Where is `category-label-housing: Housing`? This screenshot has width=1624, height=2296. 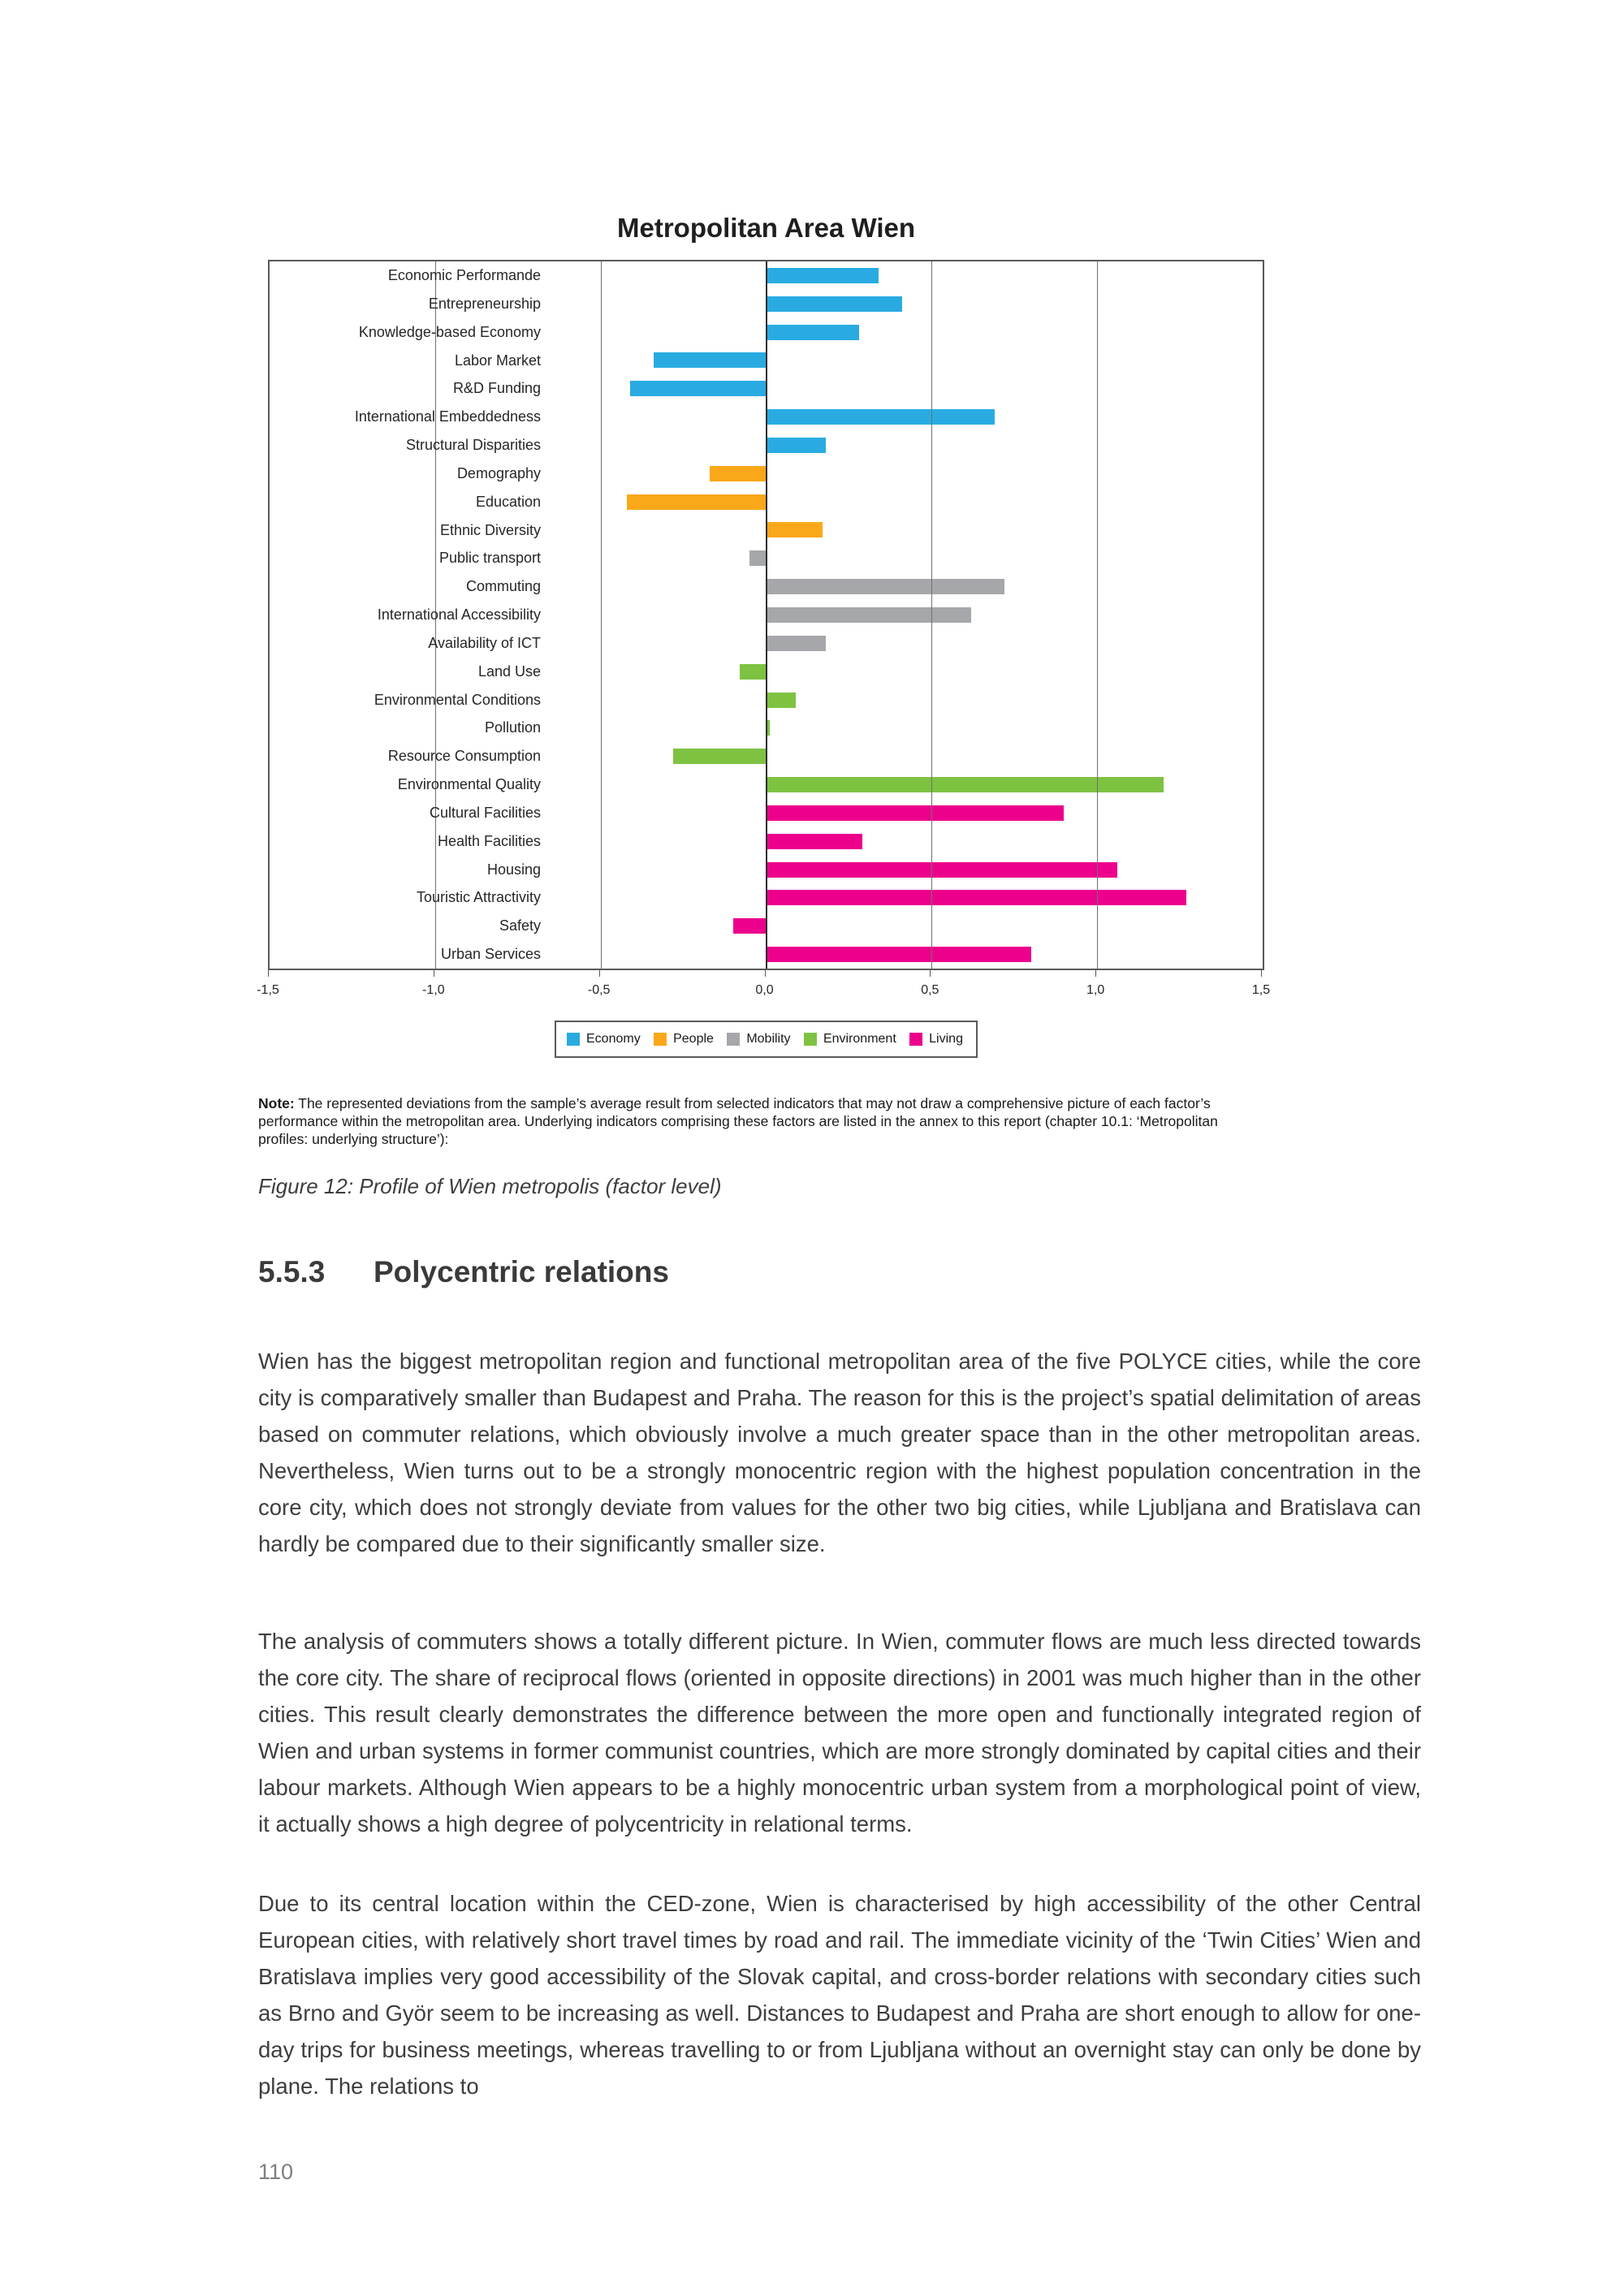 category-label-housing: Housing is located at coordinates (514, 870).